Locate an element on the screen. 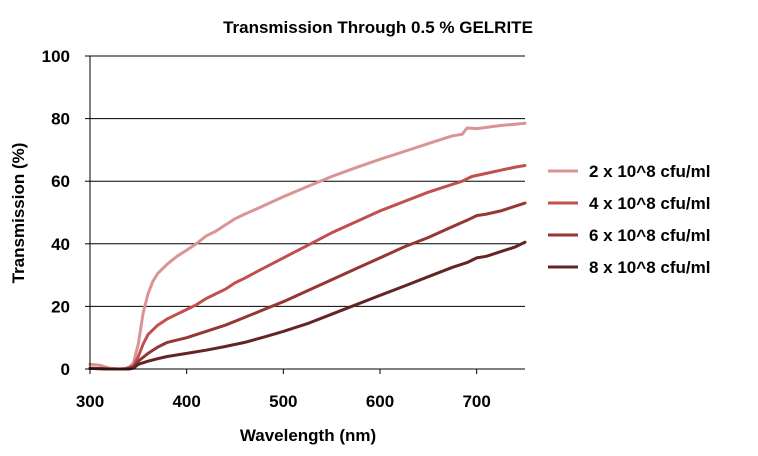  y-tick-label: 100 is located at coordinates (56, 56).